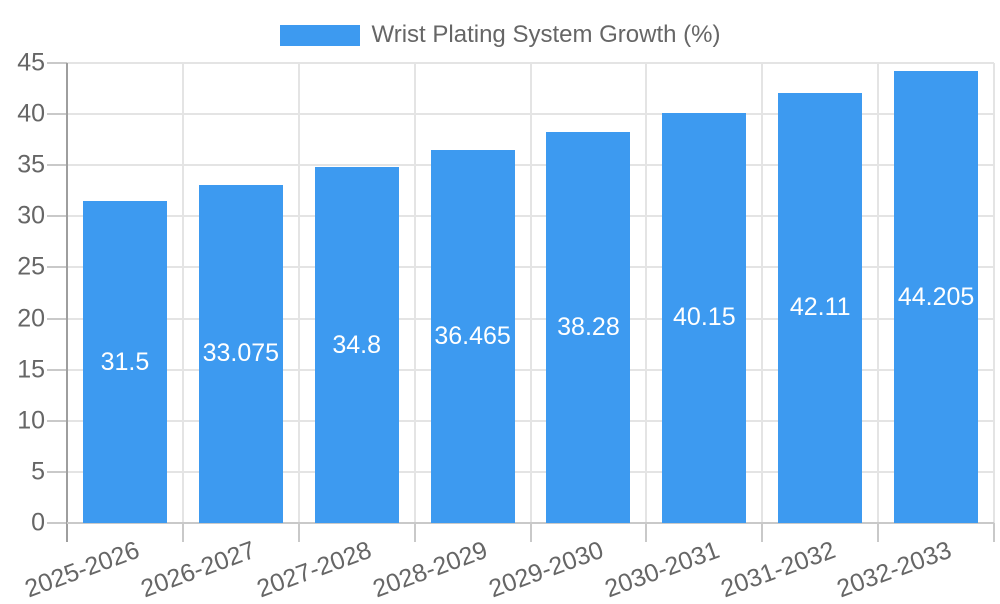 This screenshot has width=1000, height=604. I want to click on x-axis-tick-label: 2029-2030, so click(546, 570).